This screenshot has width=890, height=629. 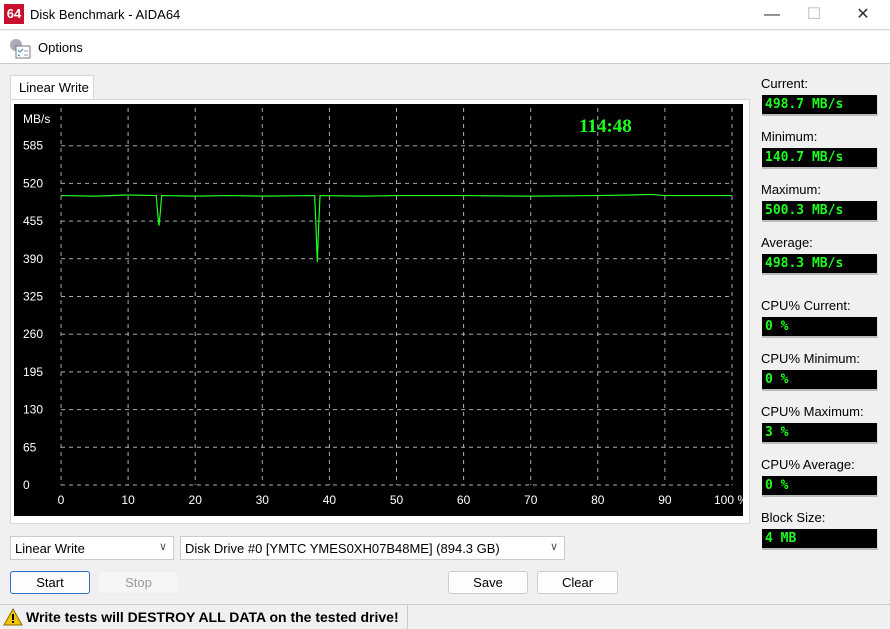 I want to click on stat-value: 3 %, so click(x=820, y=433).